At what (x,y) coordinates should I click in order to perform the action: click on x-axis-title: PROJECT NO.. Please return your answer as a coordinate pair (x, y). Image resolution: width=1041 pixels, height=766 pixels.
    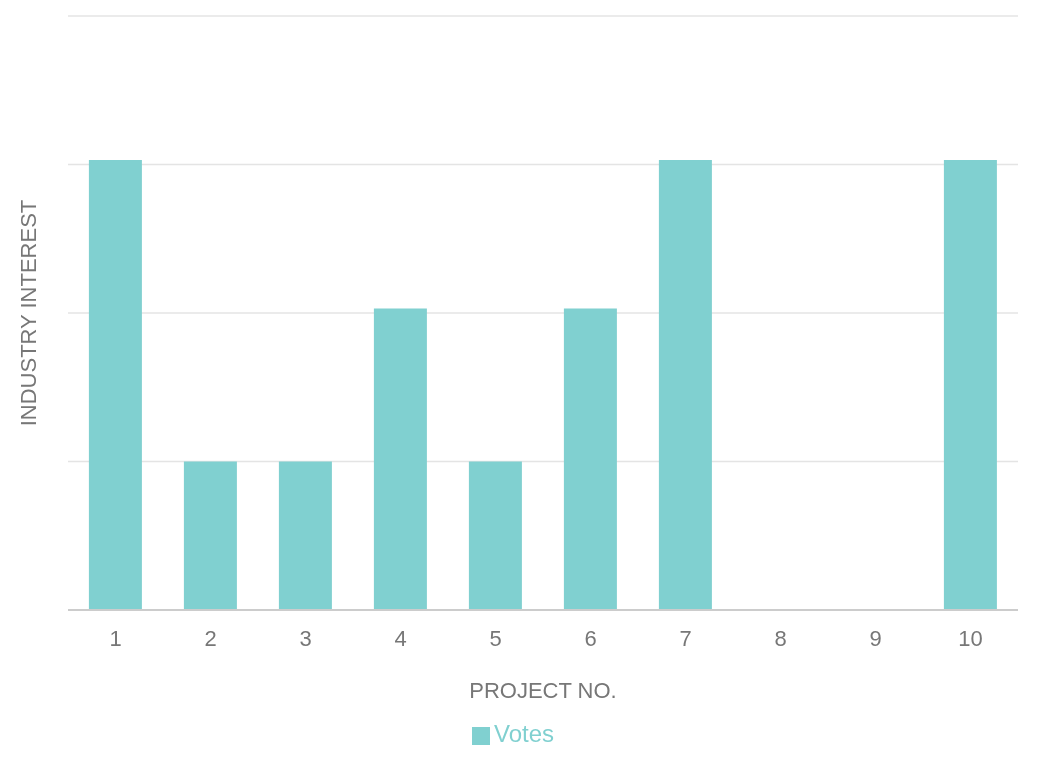
    Looking at the image, I should click on (543, 690).